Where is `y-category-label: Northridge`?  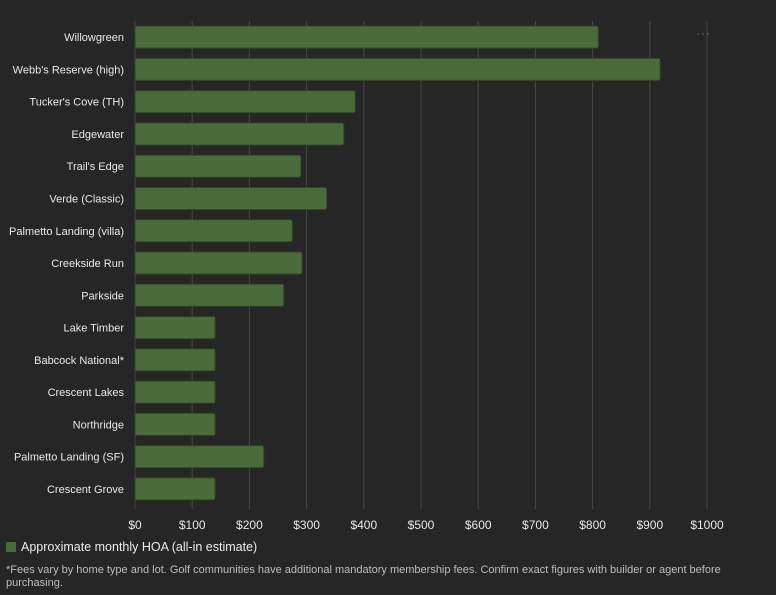 y-category-label: Northridge is located at coordinates (98, 425).